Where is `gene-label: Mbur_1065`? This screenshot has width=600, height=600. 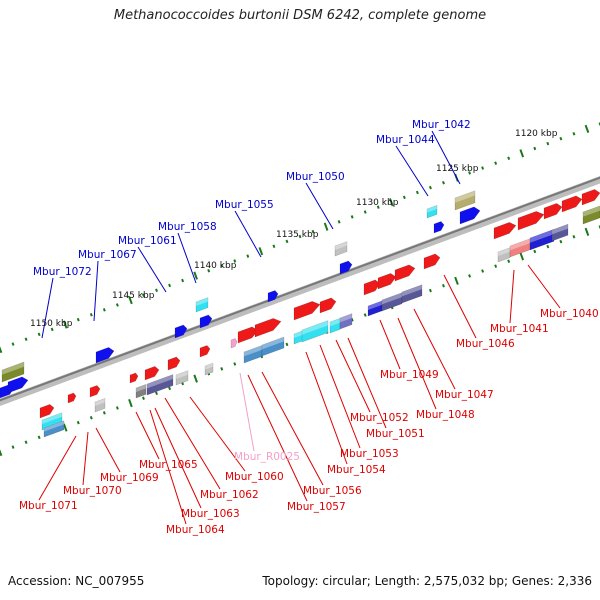 gene-label: Mbur_1065 is located at coordinates (168, 465).